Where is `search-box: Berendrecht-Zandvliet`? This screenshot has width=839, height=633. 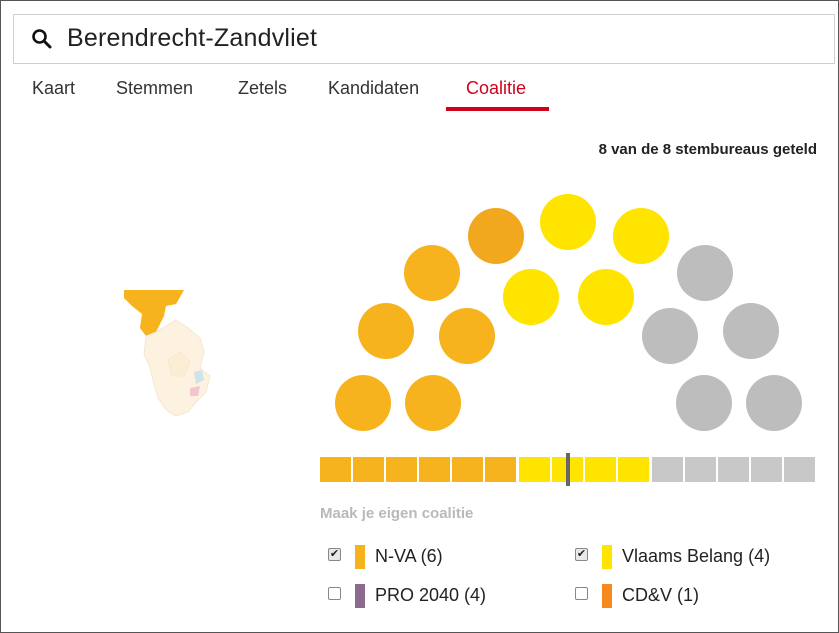
search-box: Berendrecht-Zandvliet is located at coordinates (424, 39).